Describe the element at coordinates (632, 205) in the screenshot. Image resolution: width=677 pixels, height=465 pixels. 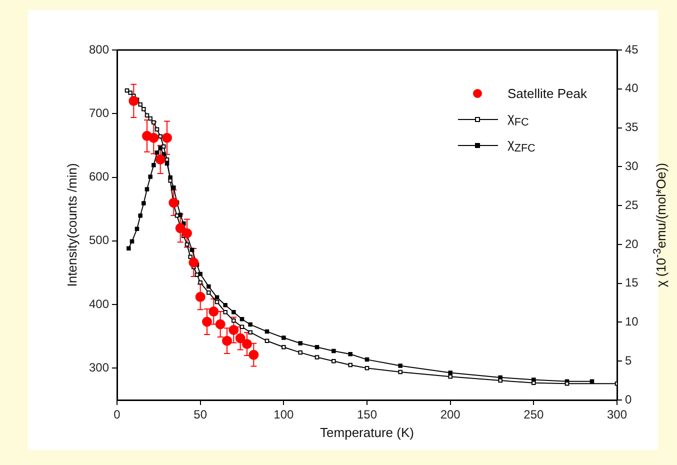
I see `y2-tick-label: 25` at that location.